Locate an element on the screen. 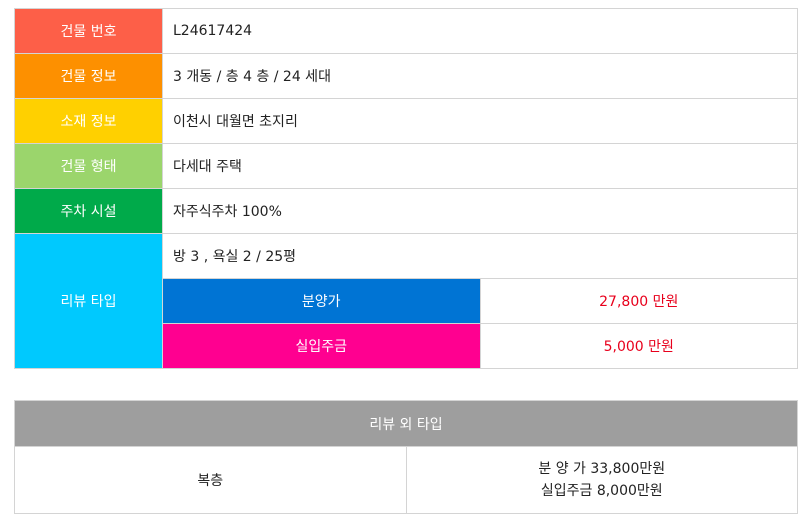  review-rooms-value: 방 3 , 욕실 2 / 25평 is located at coordinates (480, 256).